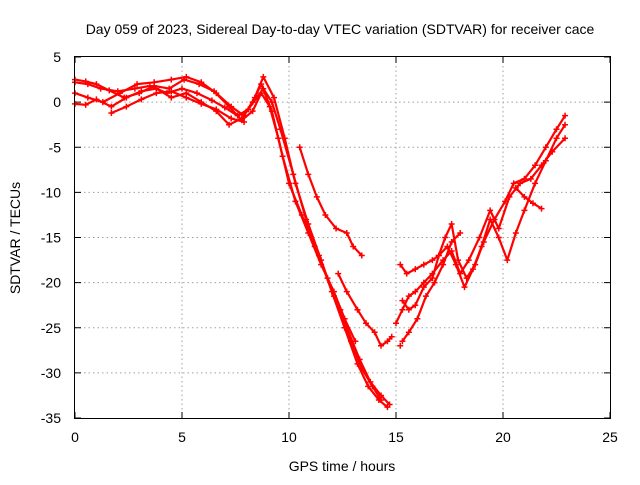 Image resolution: width=640 pixels, height=485 pixels. I want to click on x-axis-title: GPS time / hours, so click(342, 466).